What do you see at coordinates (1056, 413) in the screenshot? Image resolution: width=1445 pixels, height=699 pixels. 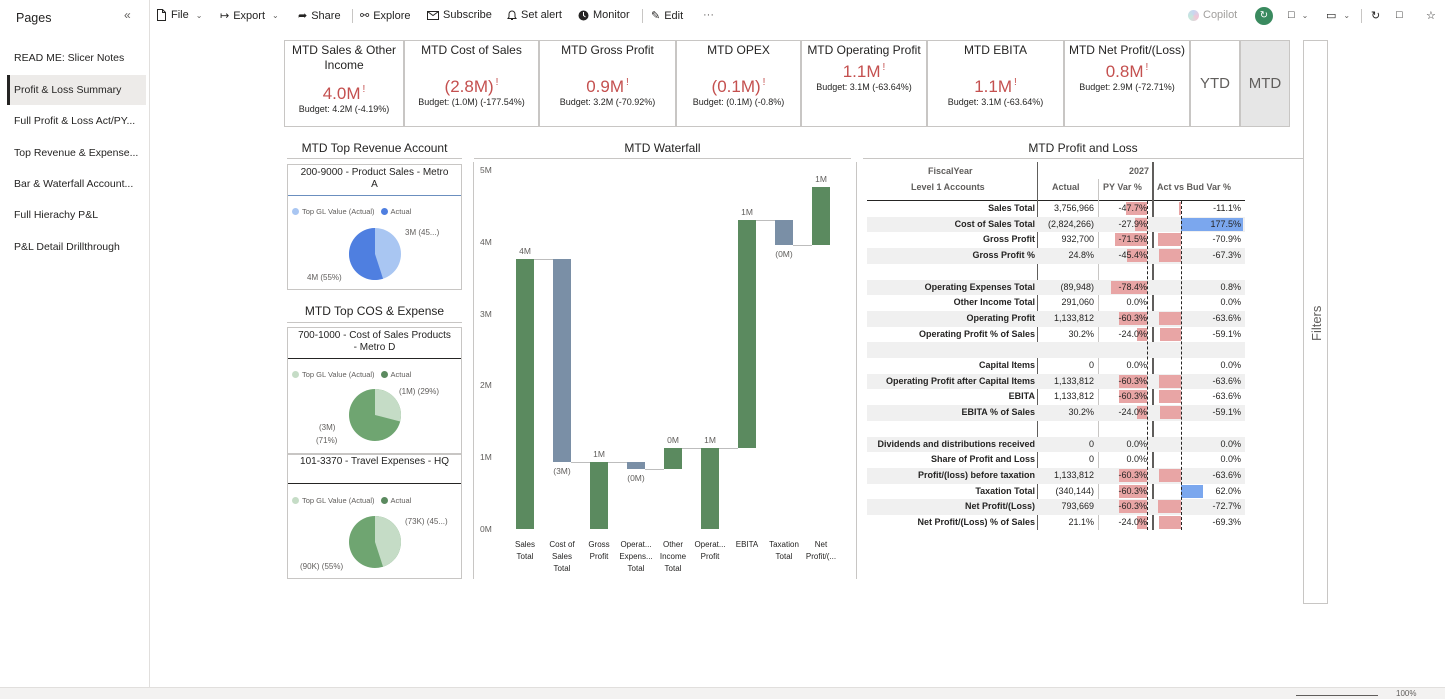 I see `table-row: EBITA % of Sales 30.2% -24.0% -59.1%` at bounding box center [1056, 413].